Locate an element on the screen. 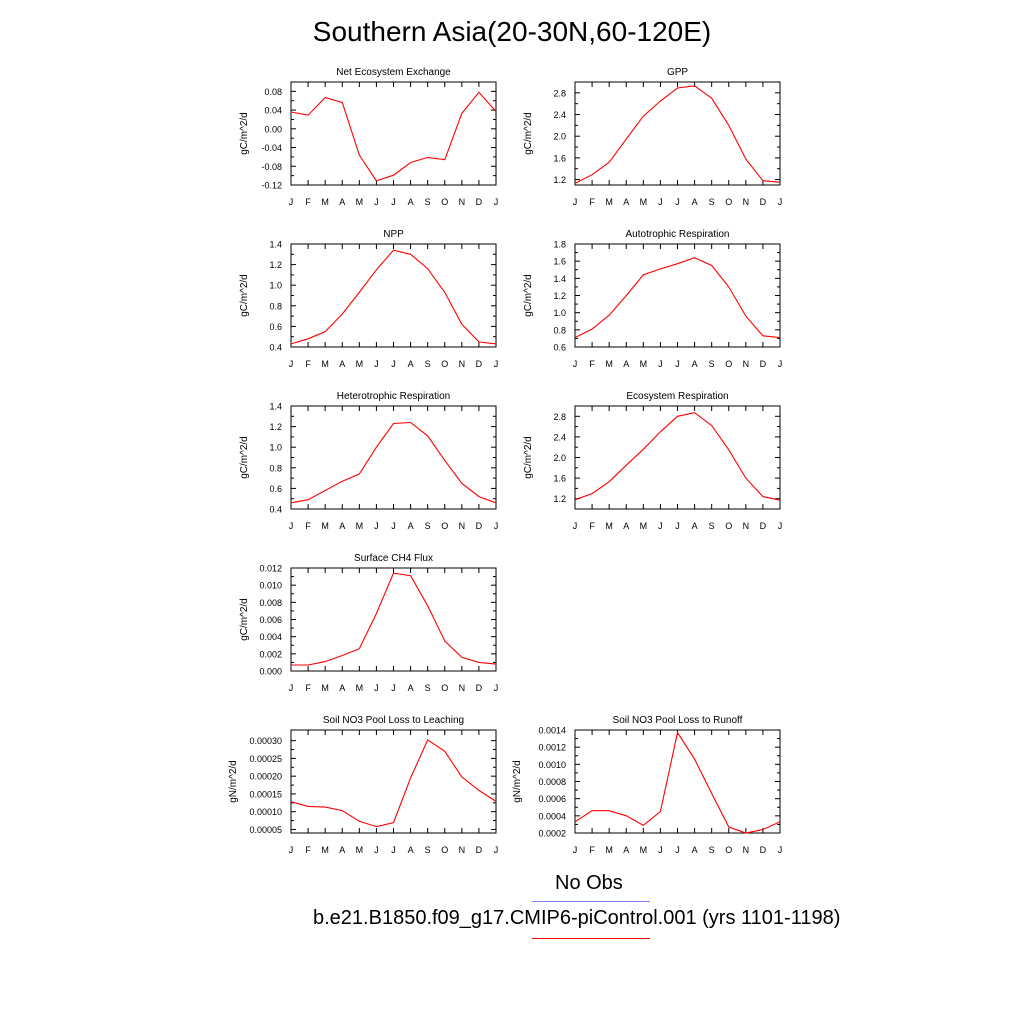 This screenshot has width=1024, height=1024. panel-8-xtick-label: O is located at coordinates (444, 850).